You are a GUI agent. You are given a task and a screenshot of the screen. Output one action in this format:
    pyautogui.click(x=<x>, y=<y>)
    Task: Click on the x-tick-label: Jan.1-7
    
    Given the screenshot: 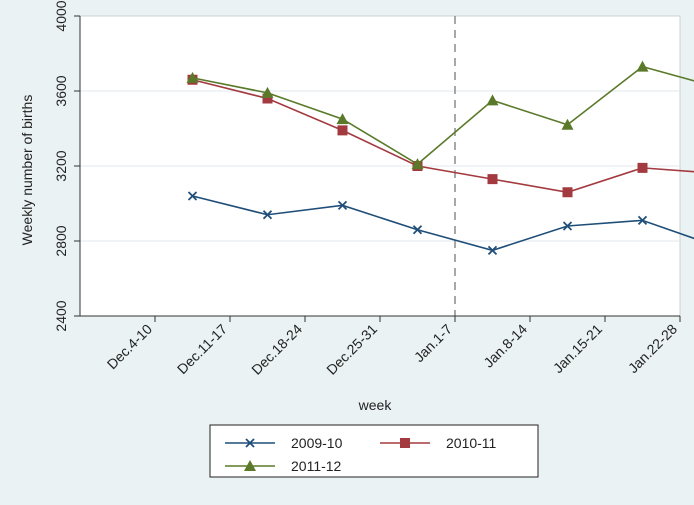 What is the action you would take?
    pyautogui.click(x=433, y=343)
    